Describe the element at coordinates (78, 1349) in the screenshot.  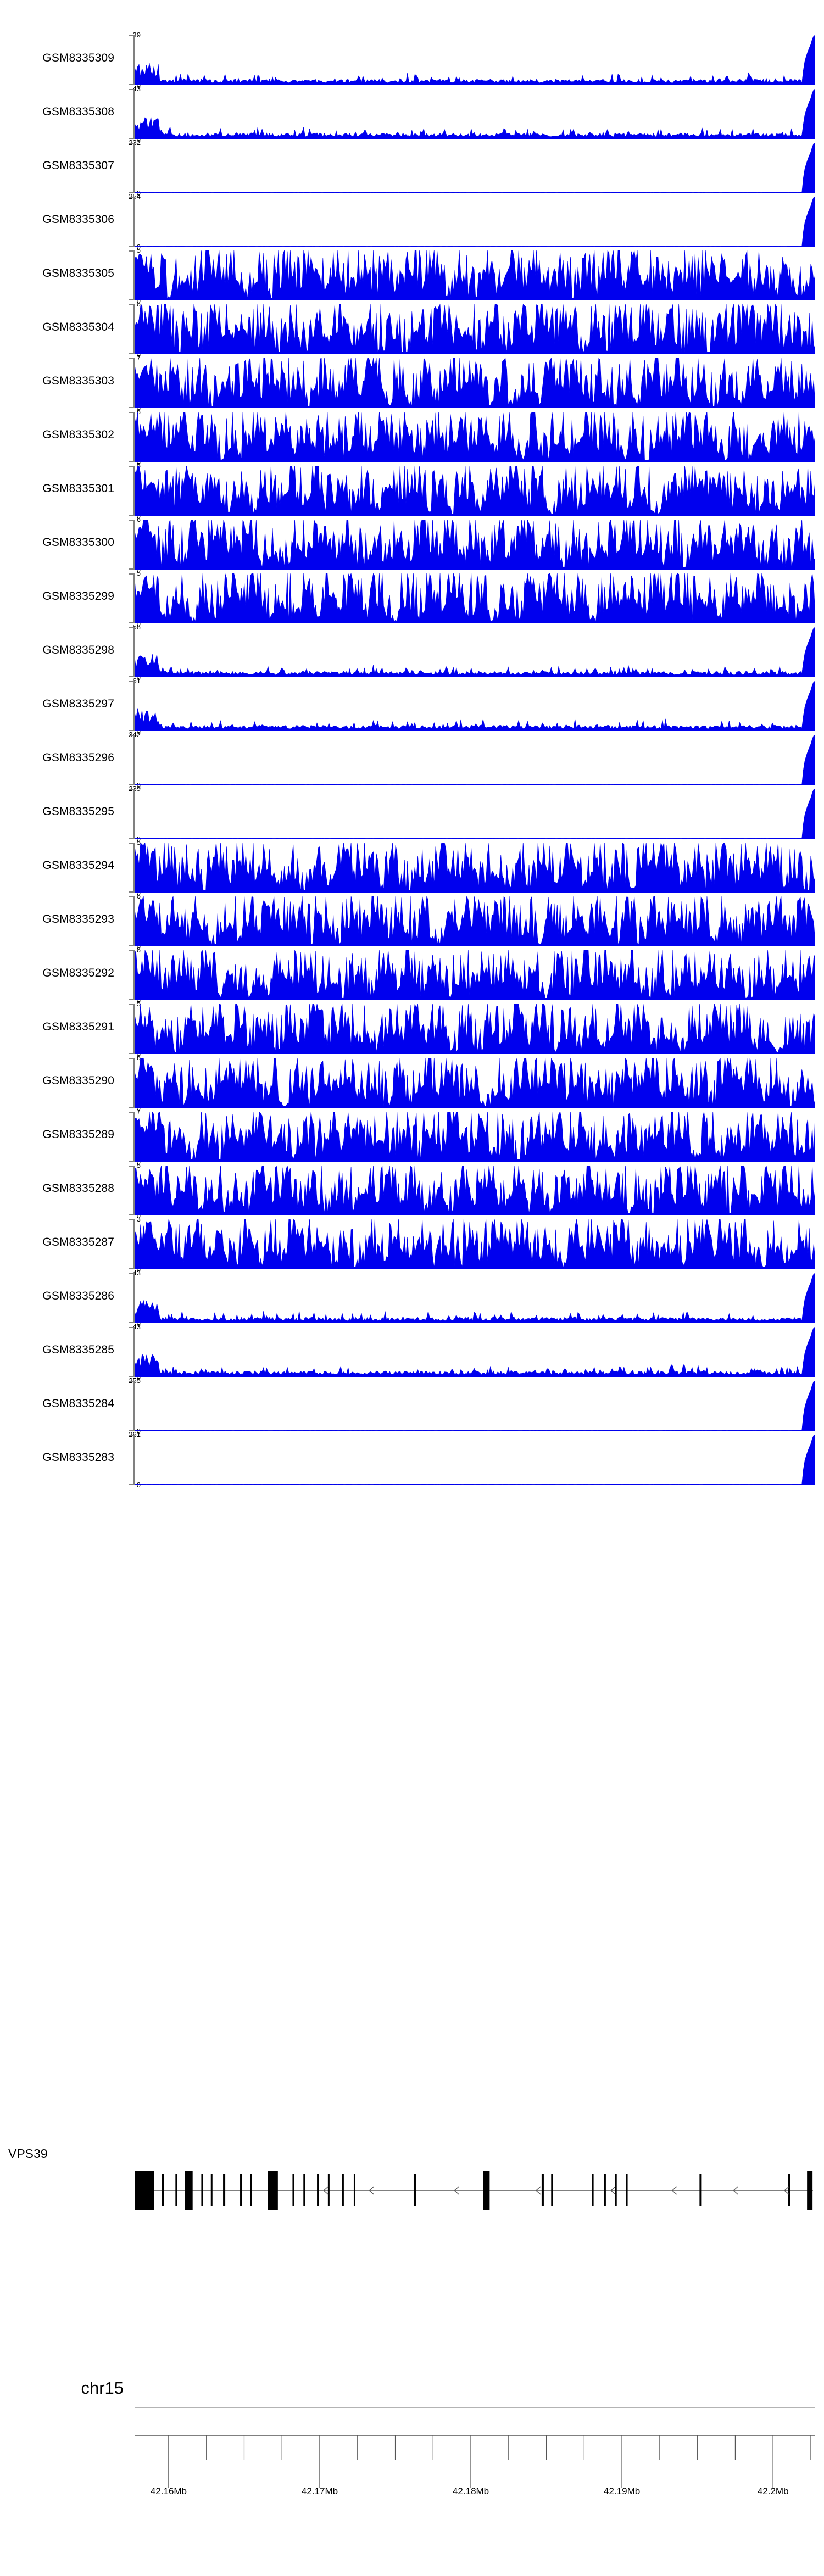
I see `track-sample-label: GSM8335285` at that location.